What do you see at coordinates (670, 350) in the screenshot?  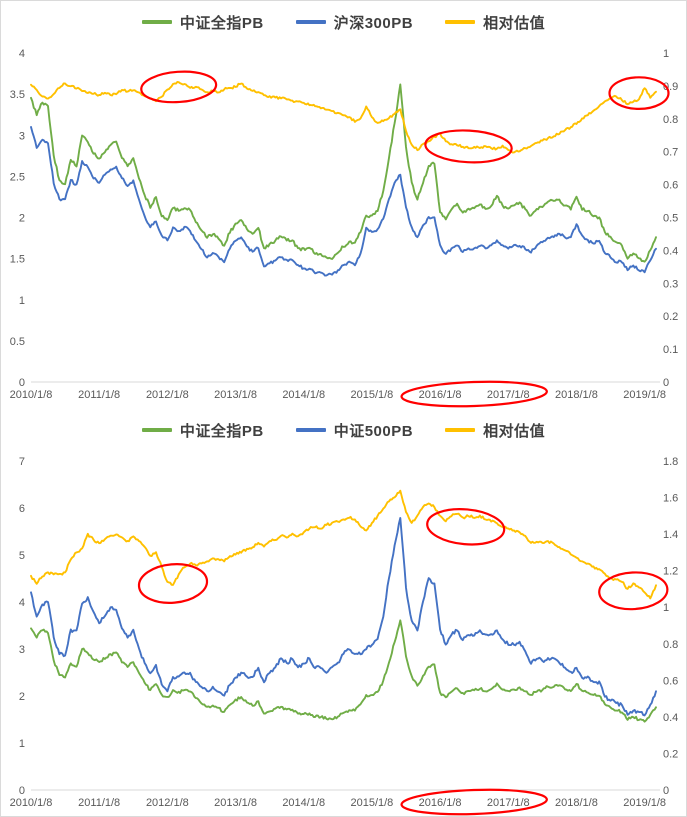 I see `right-axis-tick-label: 0.1` at bounding box center [670, 350].